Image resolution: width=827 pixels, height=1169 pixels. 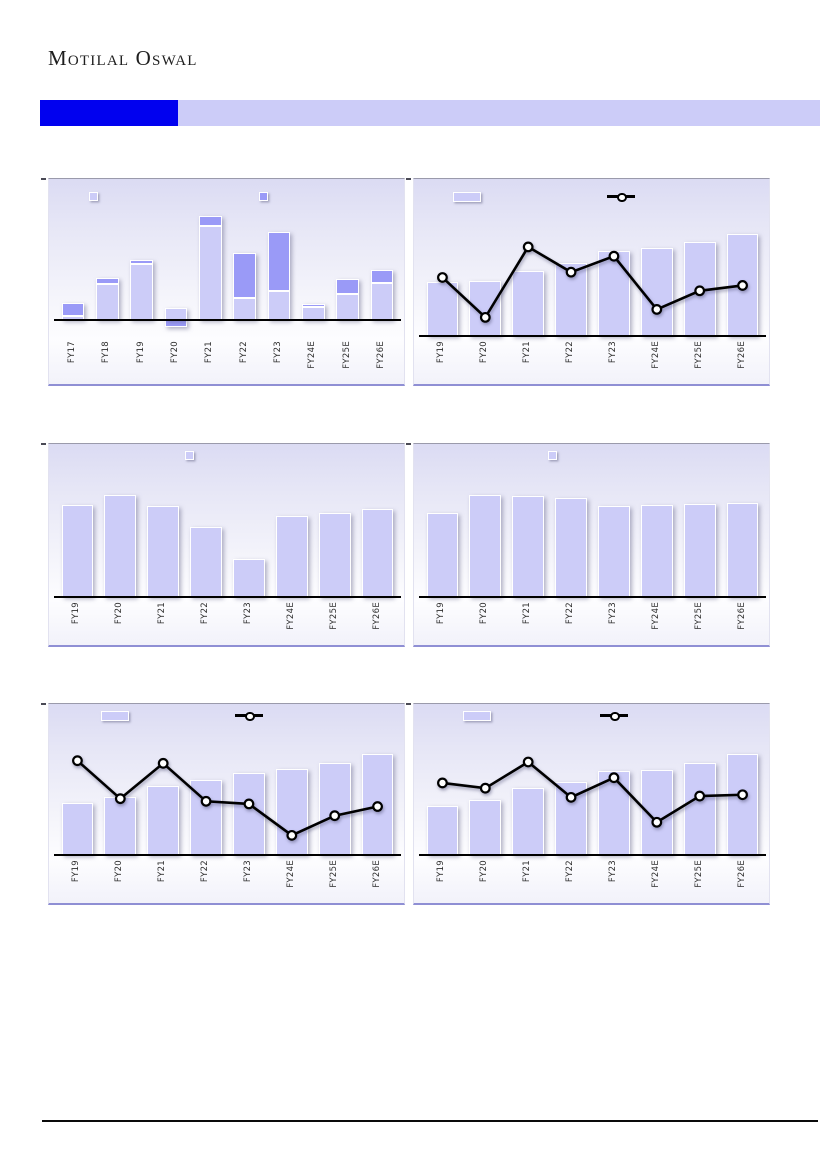 I want to click on line-marker-FY25E, so click(x=335, y=816).